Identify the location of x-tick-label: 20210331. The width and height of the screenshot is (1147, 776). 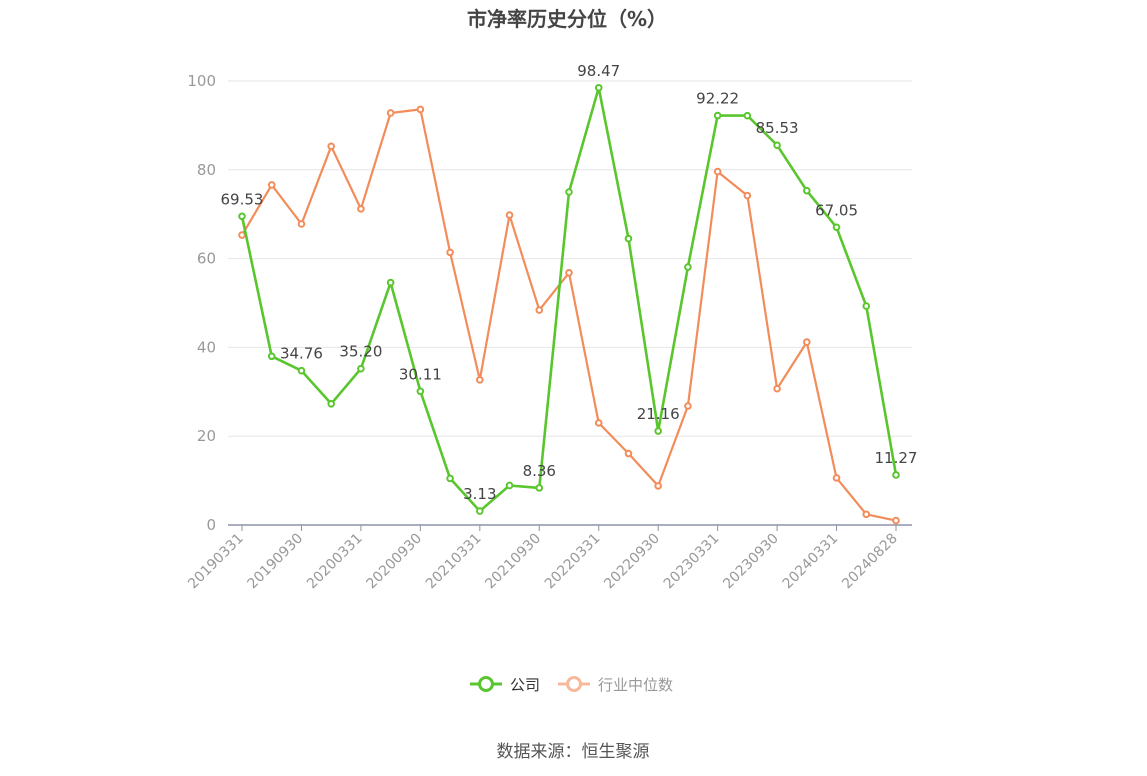
(454, 562).